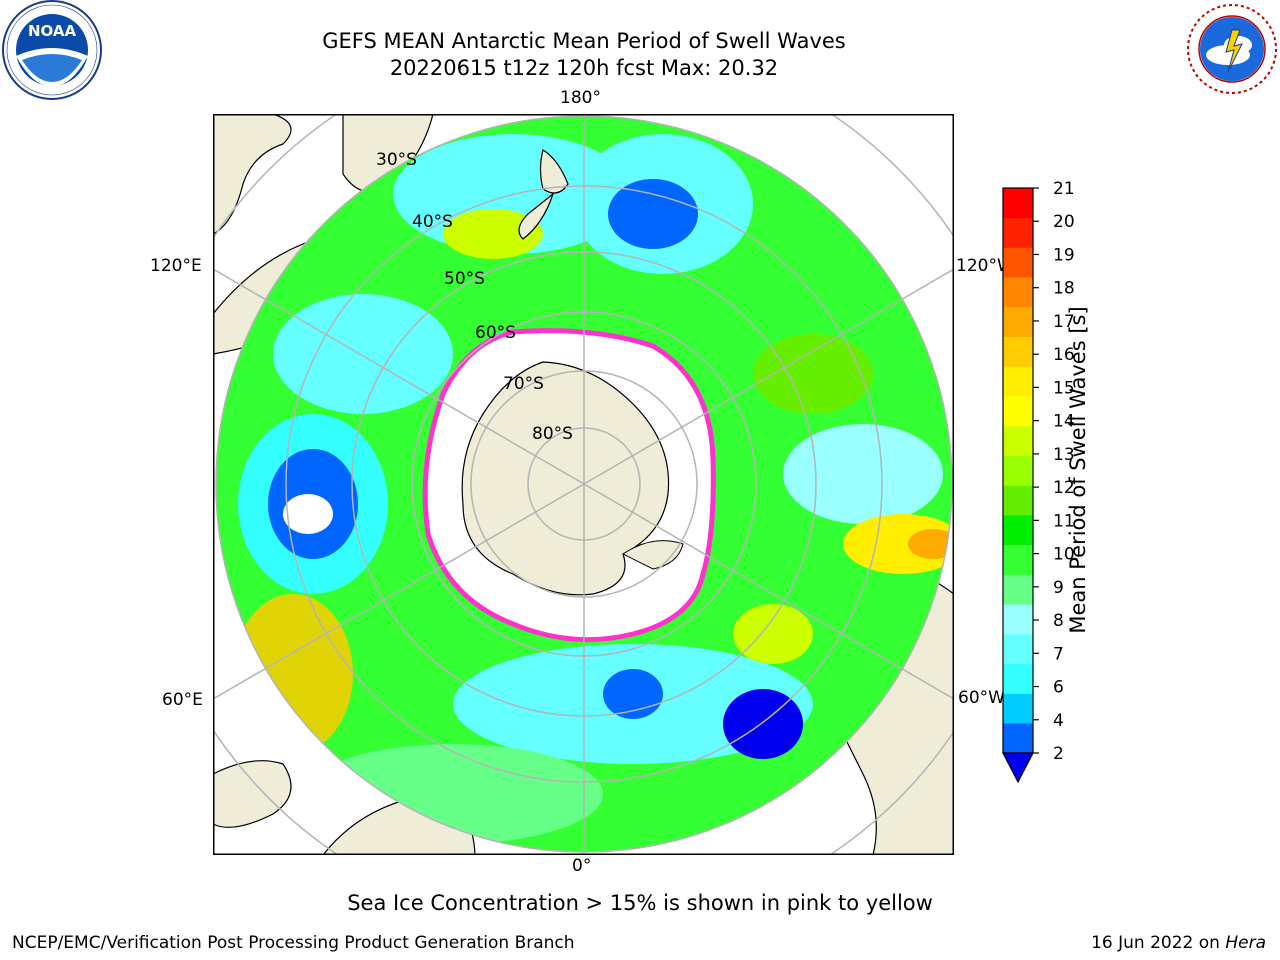 The height and width of the screenshot is (960, 1280). What do you see at coordinates (1058, 621) in the screenshot?
I see `colorbar-tick-label: 8` at bounding box center [1058, 621].